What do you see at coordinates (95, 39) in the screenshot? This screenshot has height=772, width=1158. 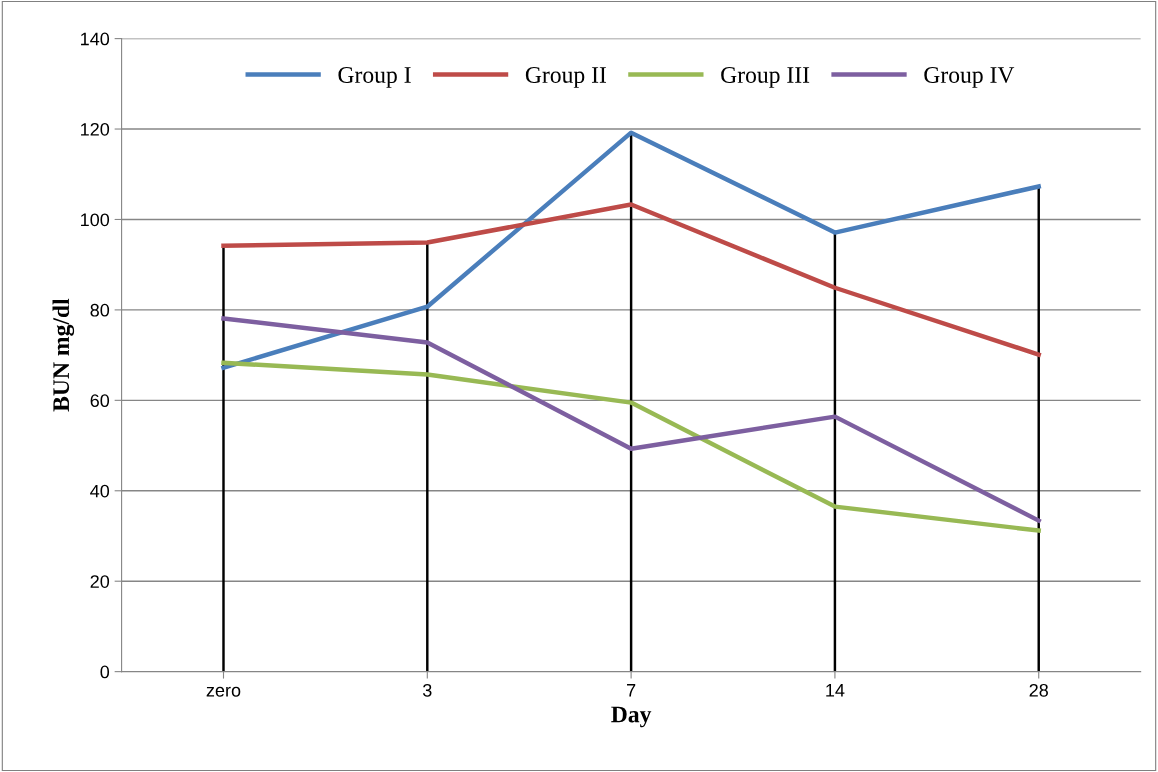 I see `y-tick-label: 140` at bounding box center [95, 39].